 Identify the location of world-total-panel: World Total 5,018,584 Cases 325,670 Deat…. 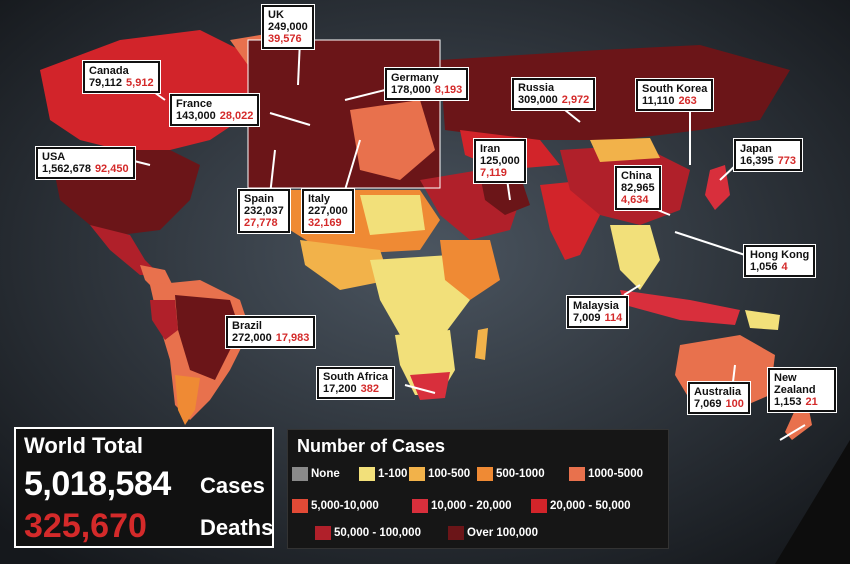
(144, 487).